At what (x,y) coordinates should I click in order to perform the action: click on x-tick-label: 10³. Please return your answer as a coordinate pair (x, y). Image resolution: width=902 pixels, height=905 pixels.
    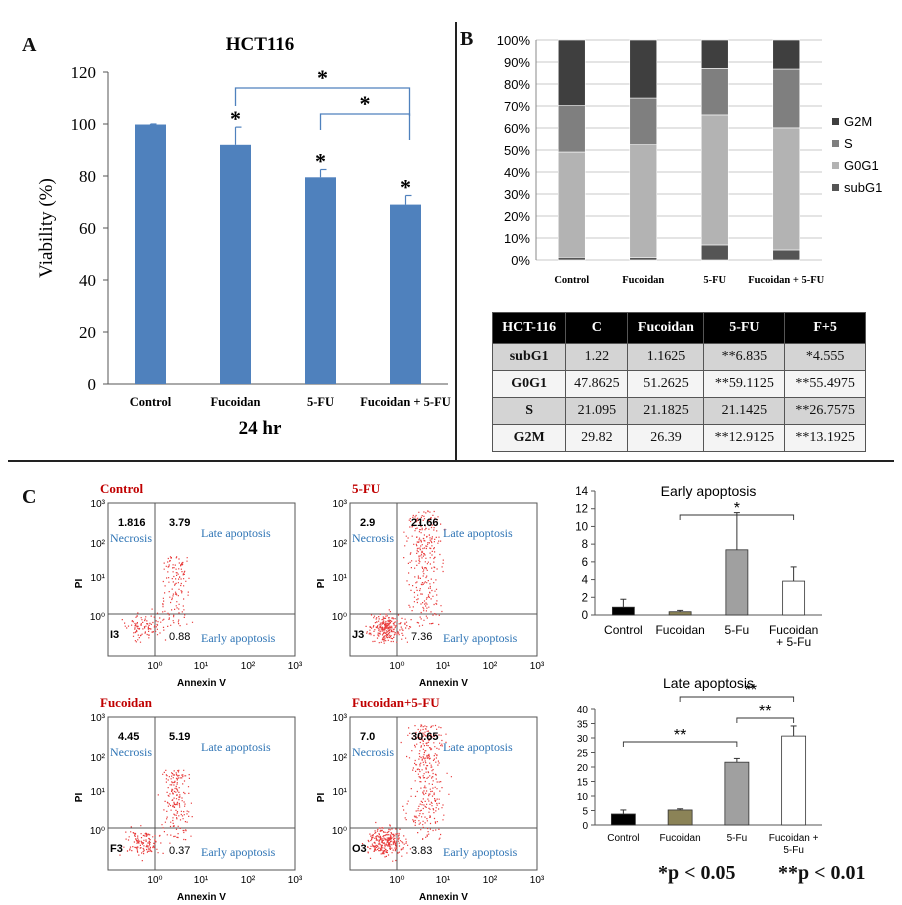
    Looking at the image, I should click on (295, 666).